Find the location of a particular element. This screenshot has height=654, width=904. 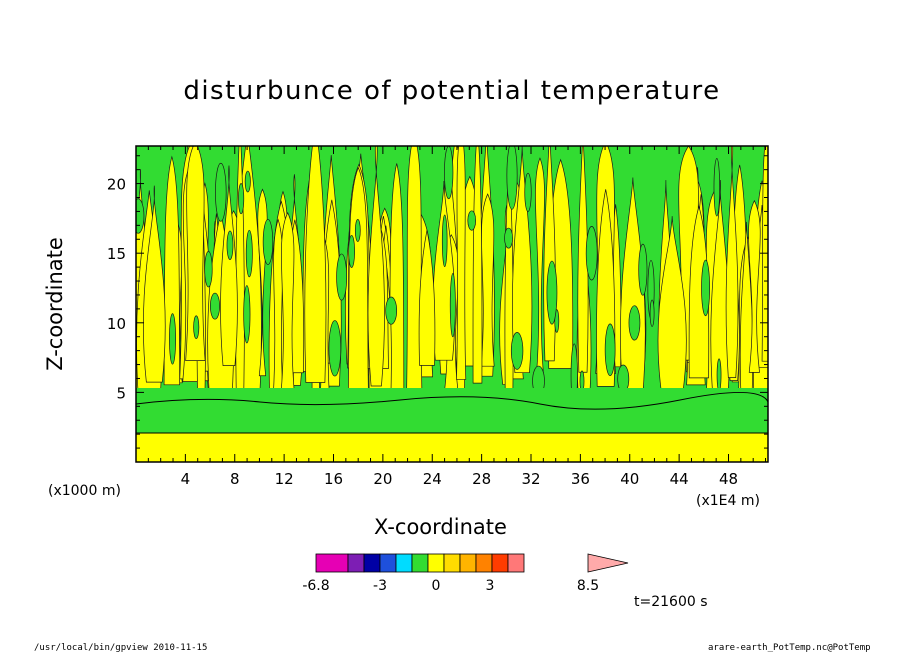

colorbar-label: 0 is located at coordinates (436, 586).